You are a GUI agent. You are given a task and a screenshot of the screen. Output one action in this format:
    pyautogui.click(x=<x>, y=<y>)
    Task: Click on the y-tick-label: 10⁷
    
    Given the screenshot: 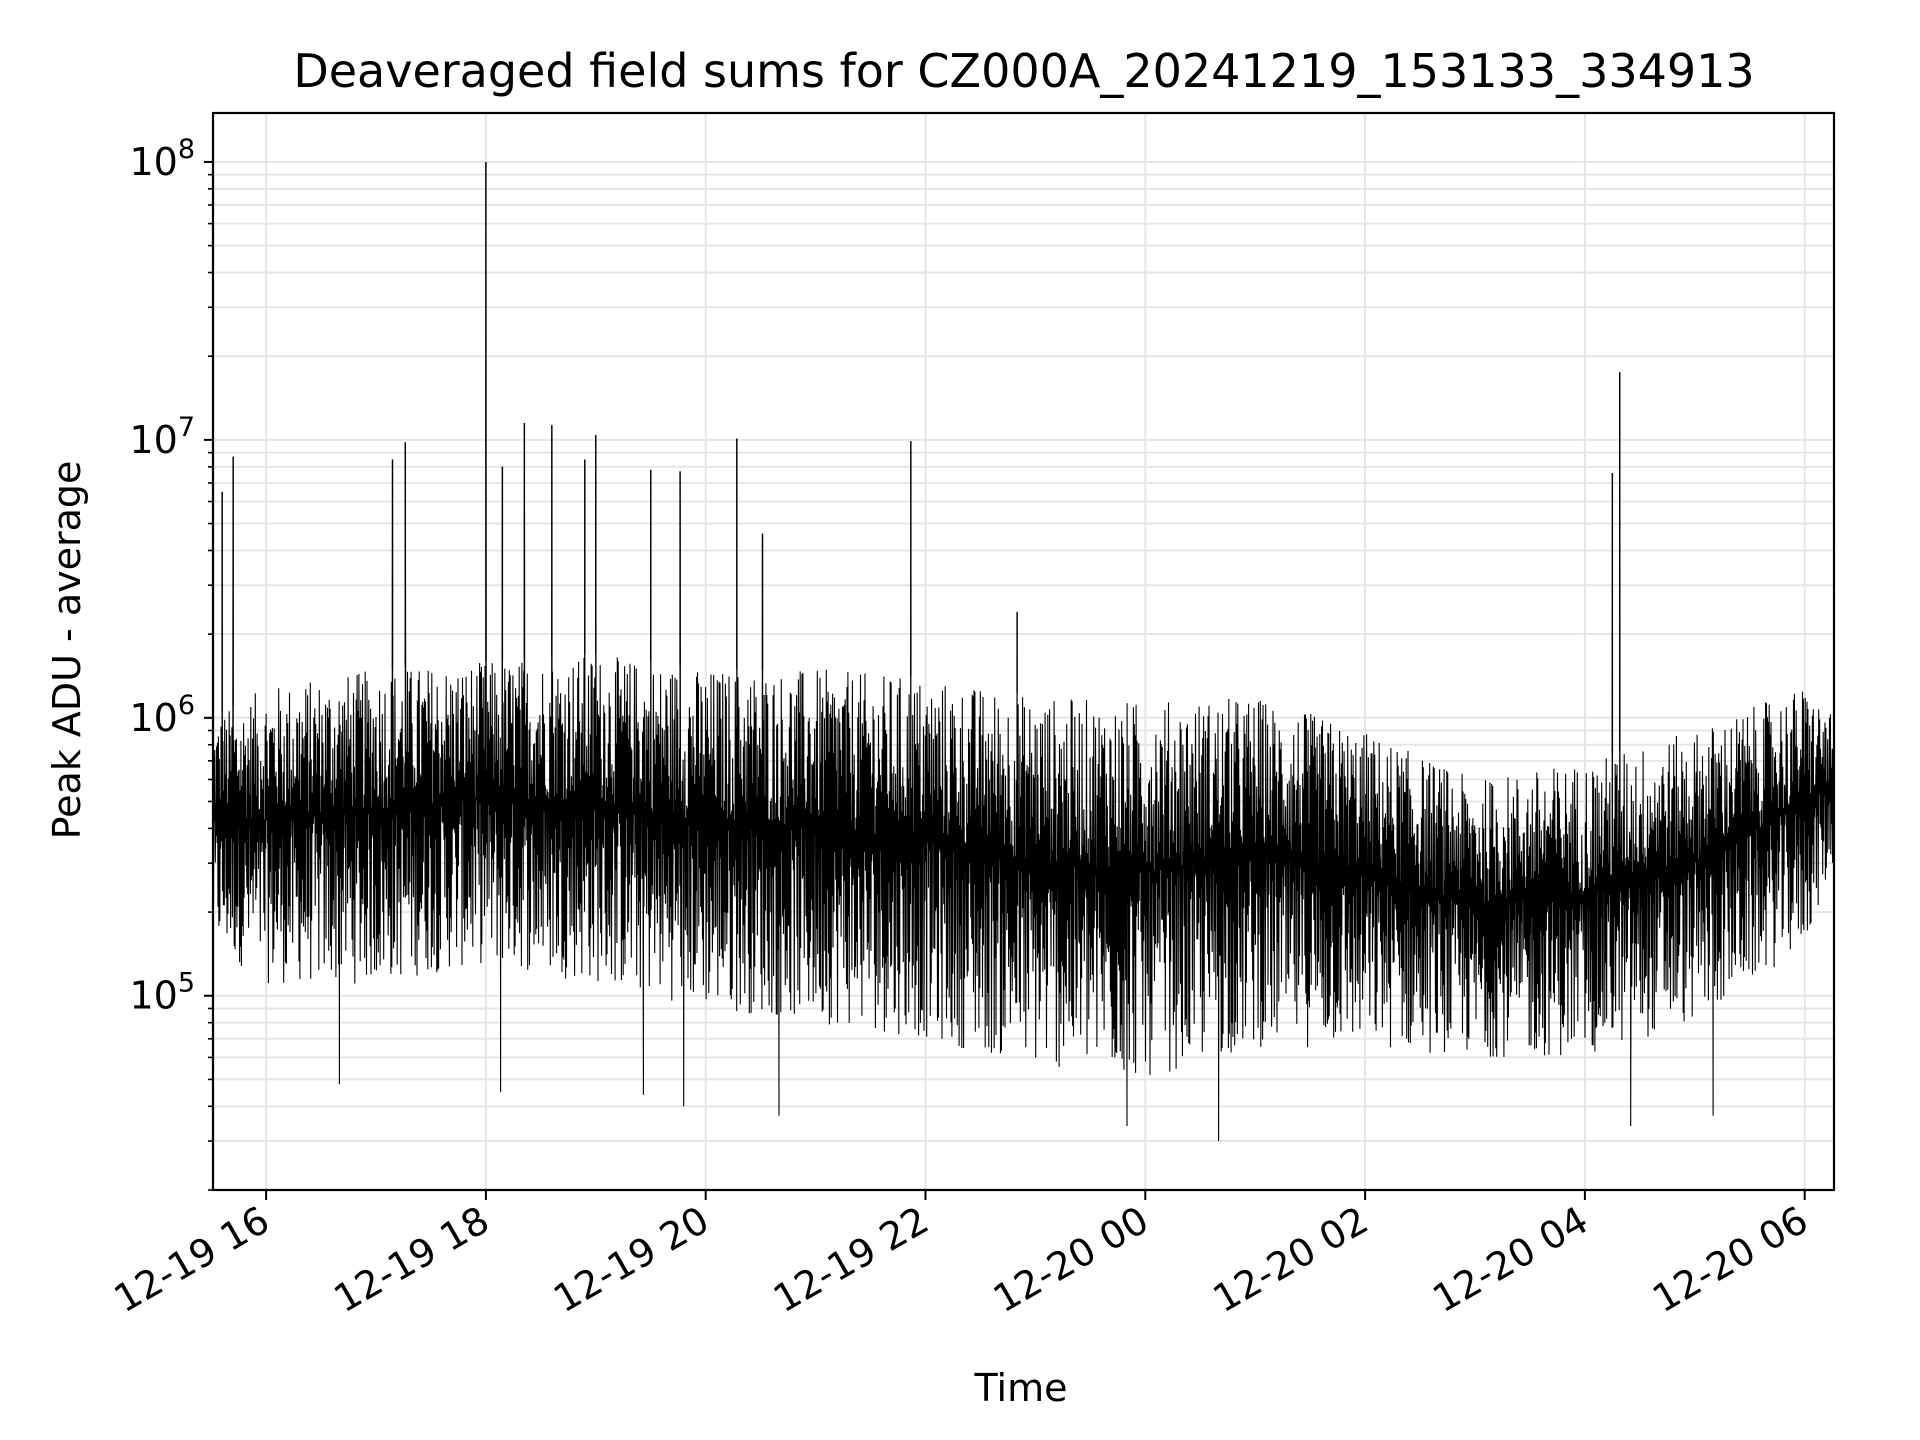 What is the action you would take?
    pyautogui.click(x=162, y=437)
    